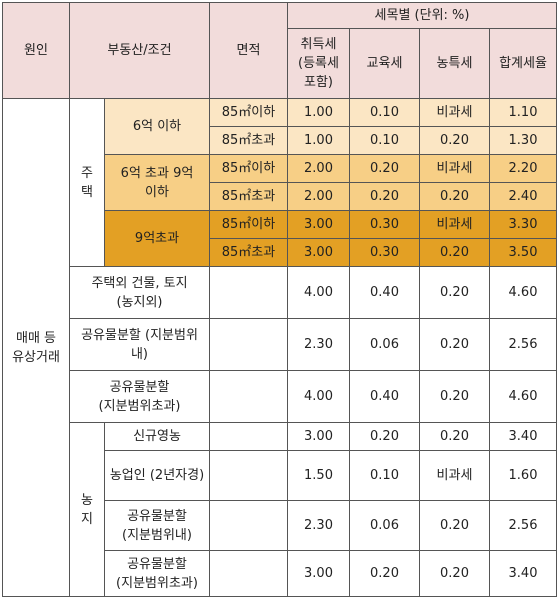 This screenshot has height=598, width=560. Describe the element at coordinates (523, 168) in the screenshot. I see `total-rate-cell: 2.20` at that location.